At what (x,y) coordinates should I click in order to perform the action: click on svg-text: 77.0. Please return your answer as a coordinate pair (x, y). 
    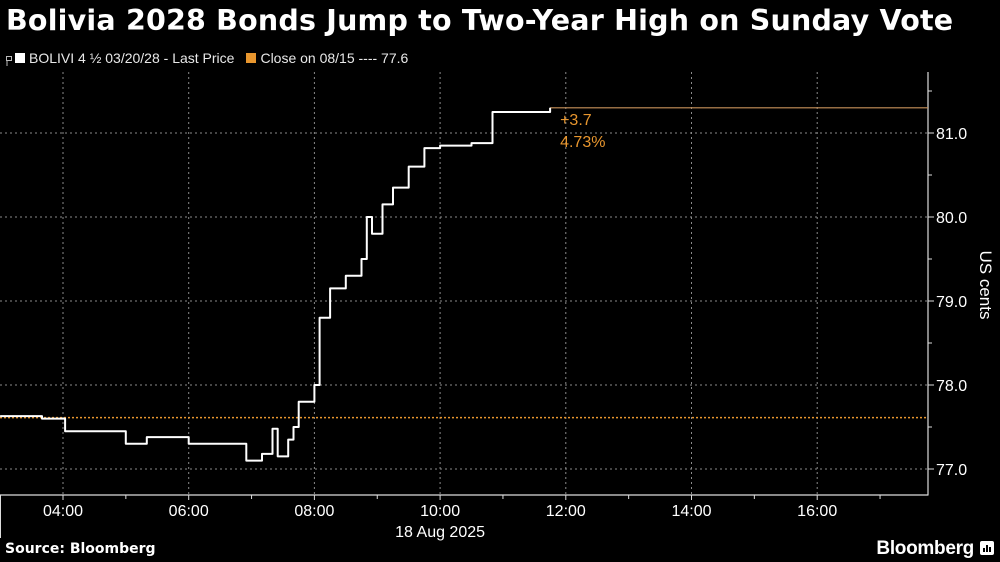
    Looking at the image, I should click on (951, 470).